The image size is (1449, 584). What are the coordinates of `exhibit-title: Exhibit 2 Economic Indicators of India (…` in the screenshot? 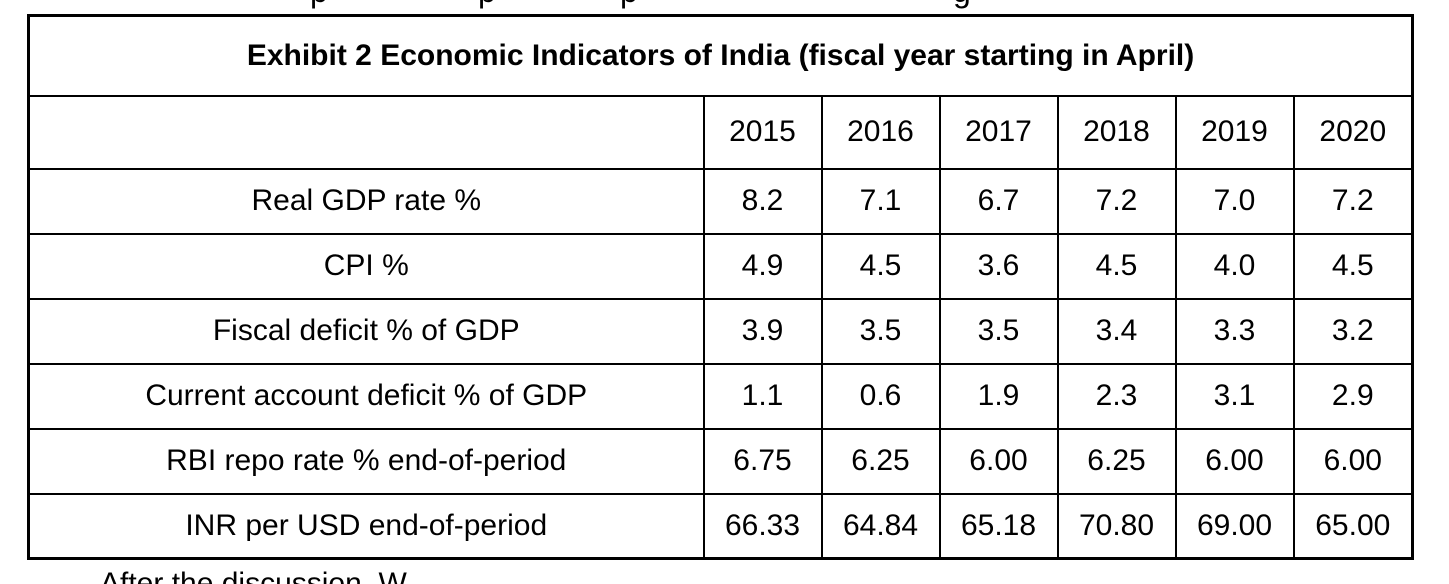 It's located at (720, 55).